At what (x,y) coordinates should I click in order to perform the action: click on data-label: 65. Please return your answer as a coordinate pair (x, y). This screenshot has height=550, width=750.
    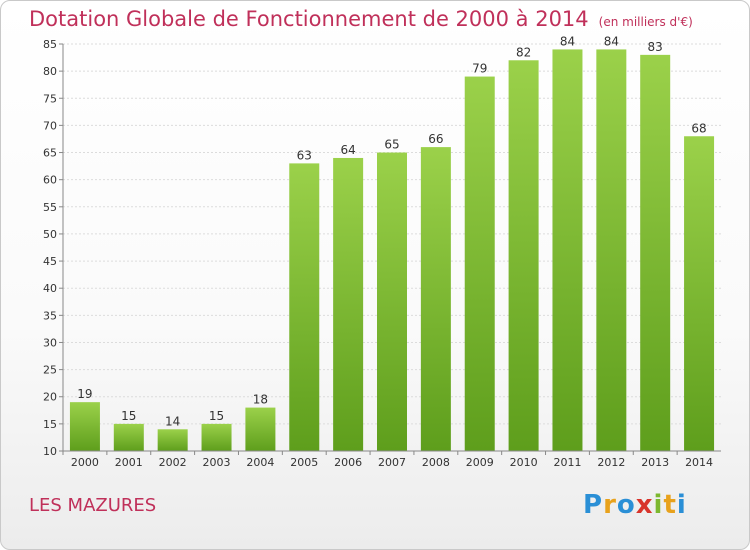
    Looking at the image, I should click on (391, 145).